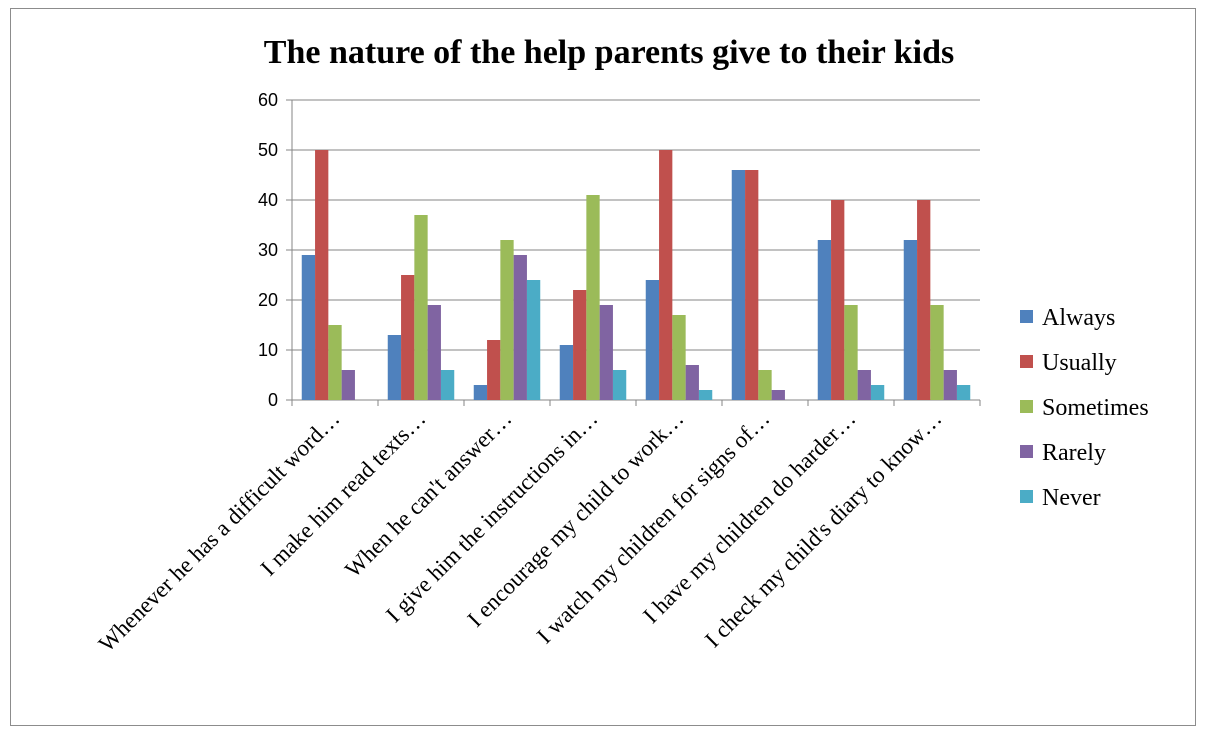  I want to click on y-tick-label: 60, so click(268, 100).